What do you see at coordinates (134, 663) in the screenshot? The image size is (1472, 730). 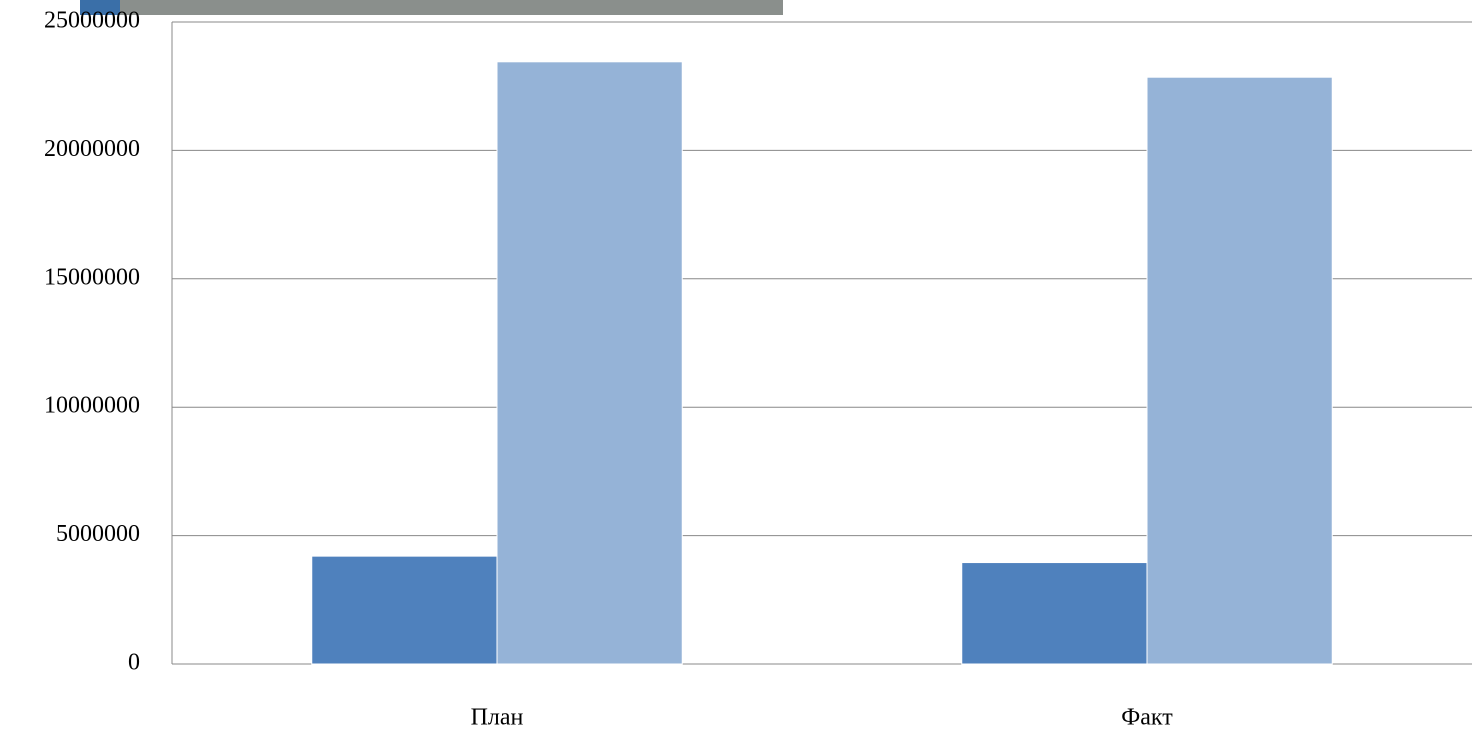 I see `y-tick-label: 0` at bounding box center [134, 663].